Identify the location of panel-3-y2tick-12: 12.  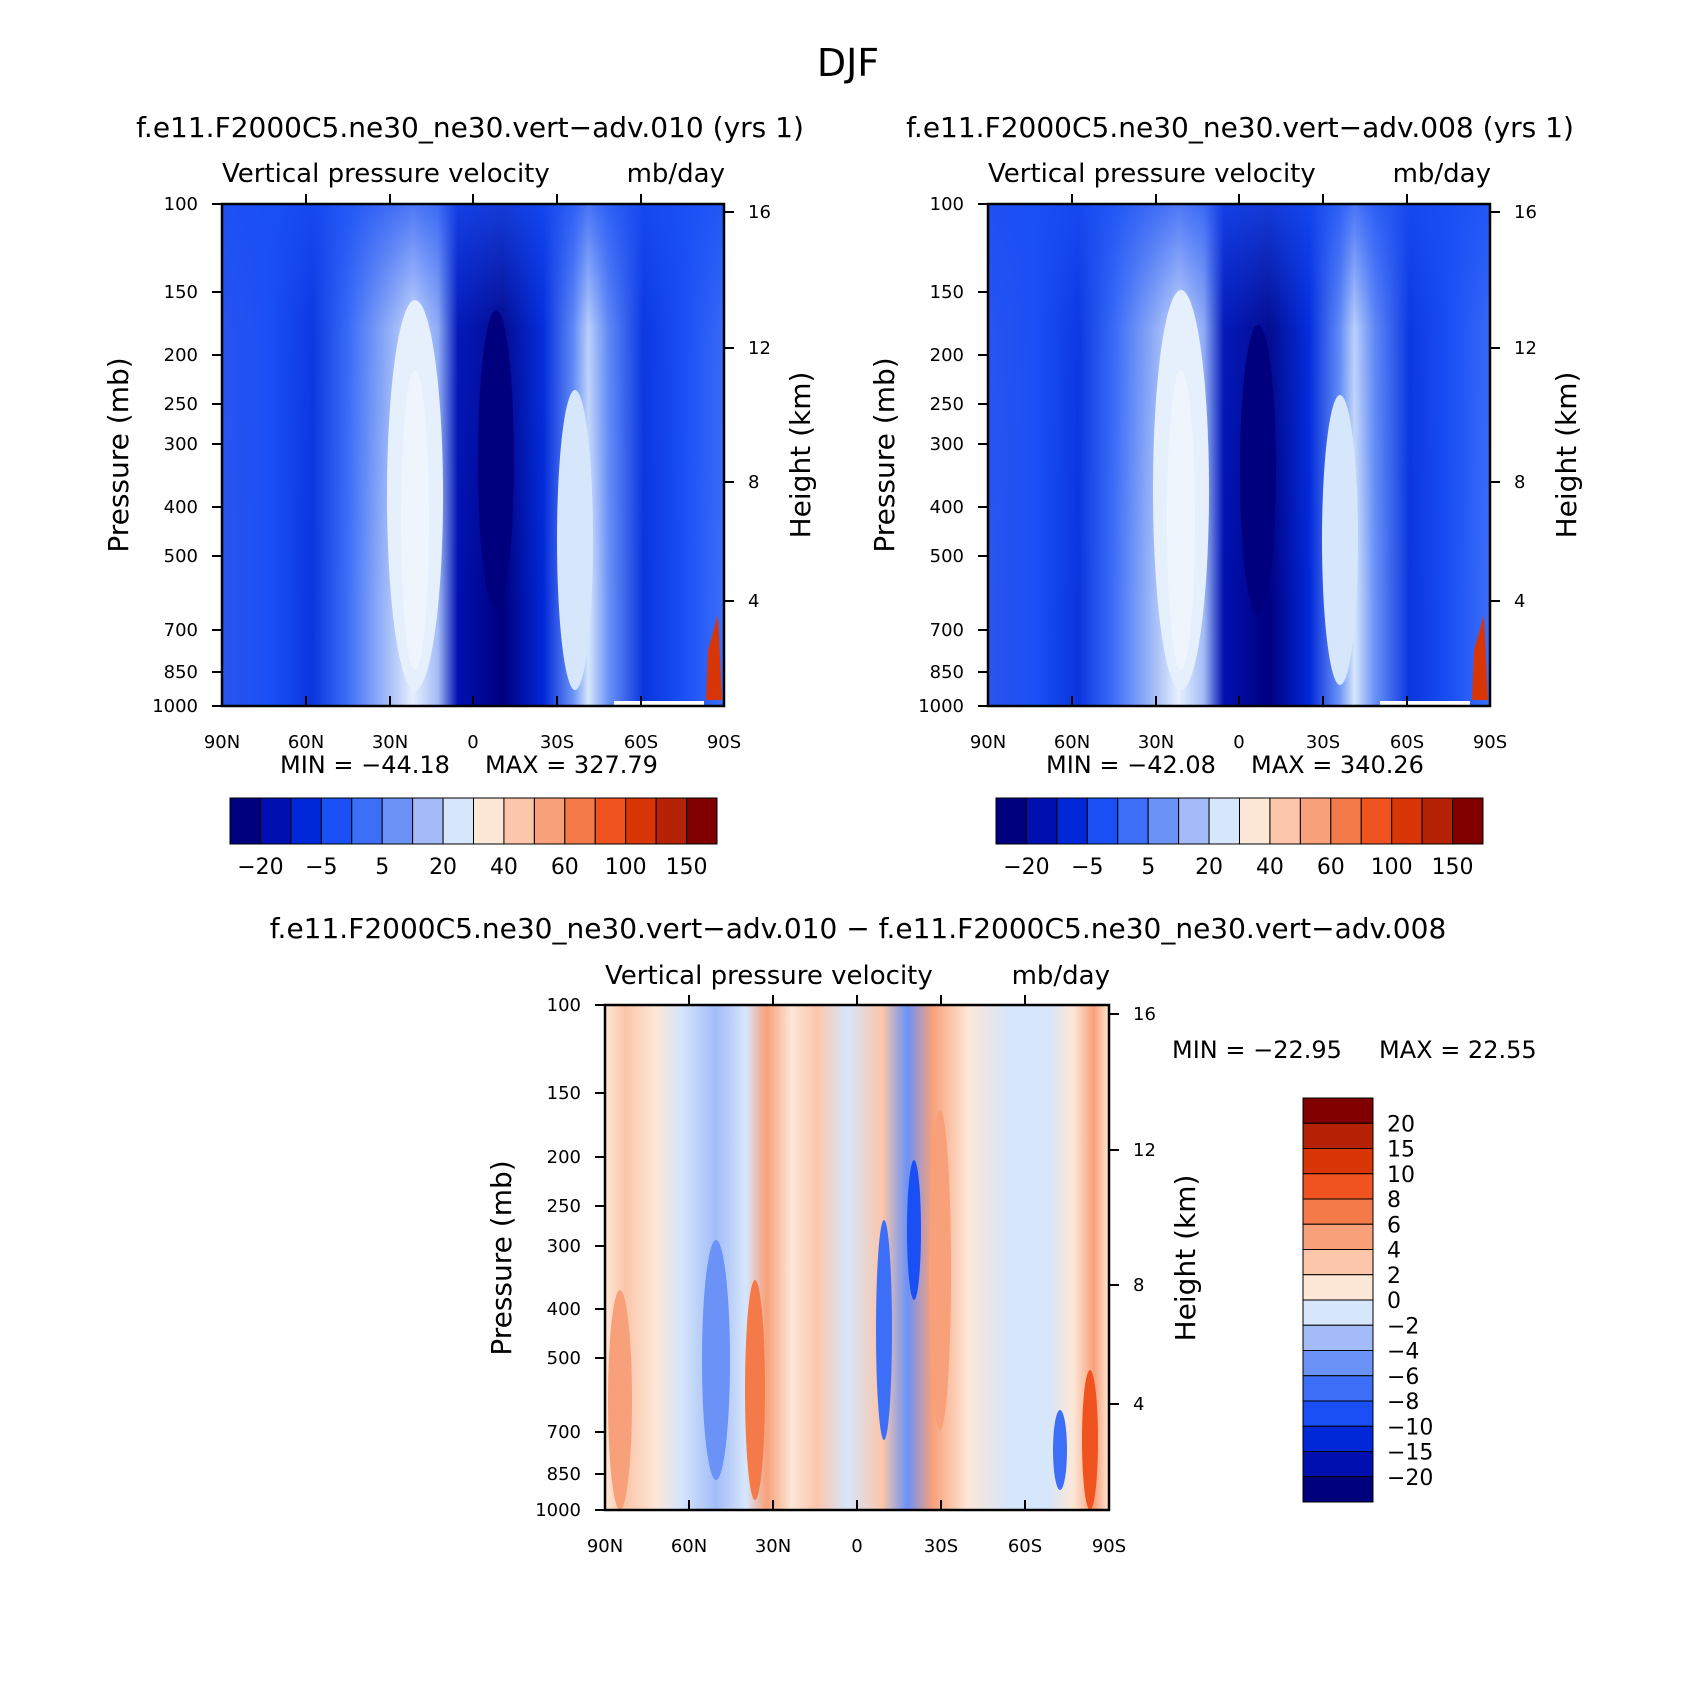
(1132, 1150).